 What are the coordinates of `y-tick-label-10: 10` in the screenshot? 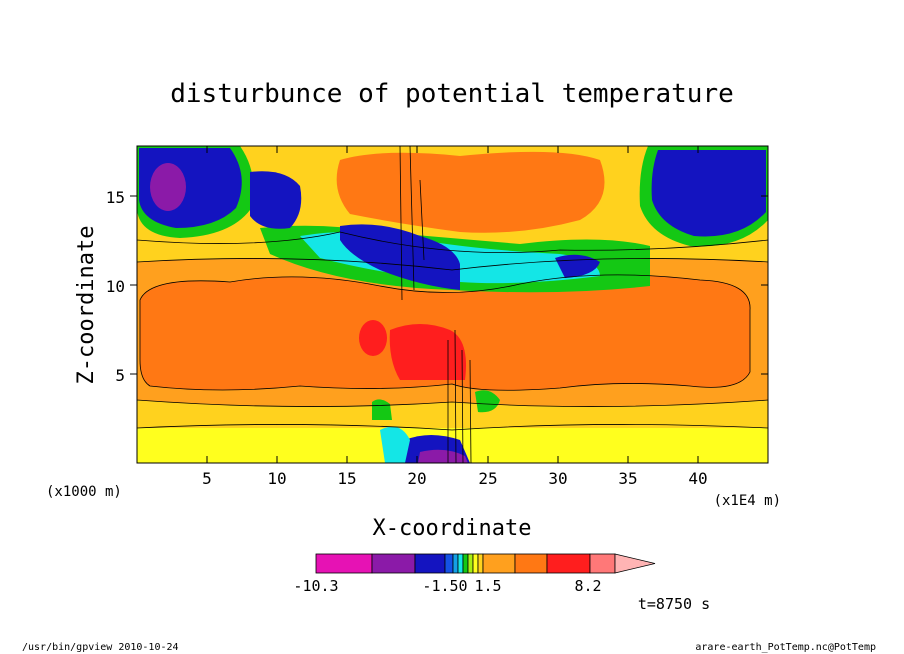 It's located at (115, 286).